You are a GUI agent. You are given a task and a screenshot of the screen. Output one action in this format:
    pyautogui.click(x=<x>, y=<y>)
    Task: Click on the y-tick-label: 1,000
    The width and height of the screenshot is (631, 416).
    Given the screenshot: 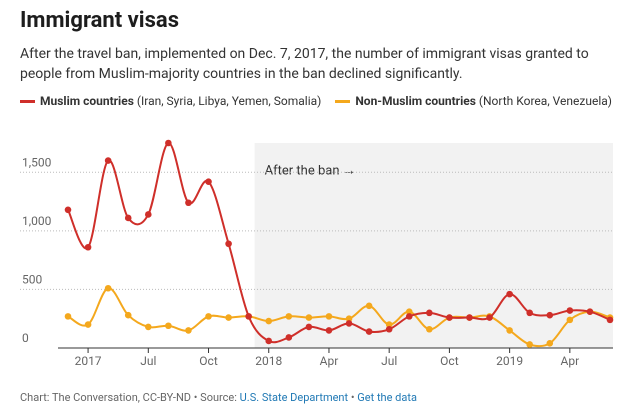 What is the action you would take?
    pyautogui.click(x=37, y=221)
    